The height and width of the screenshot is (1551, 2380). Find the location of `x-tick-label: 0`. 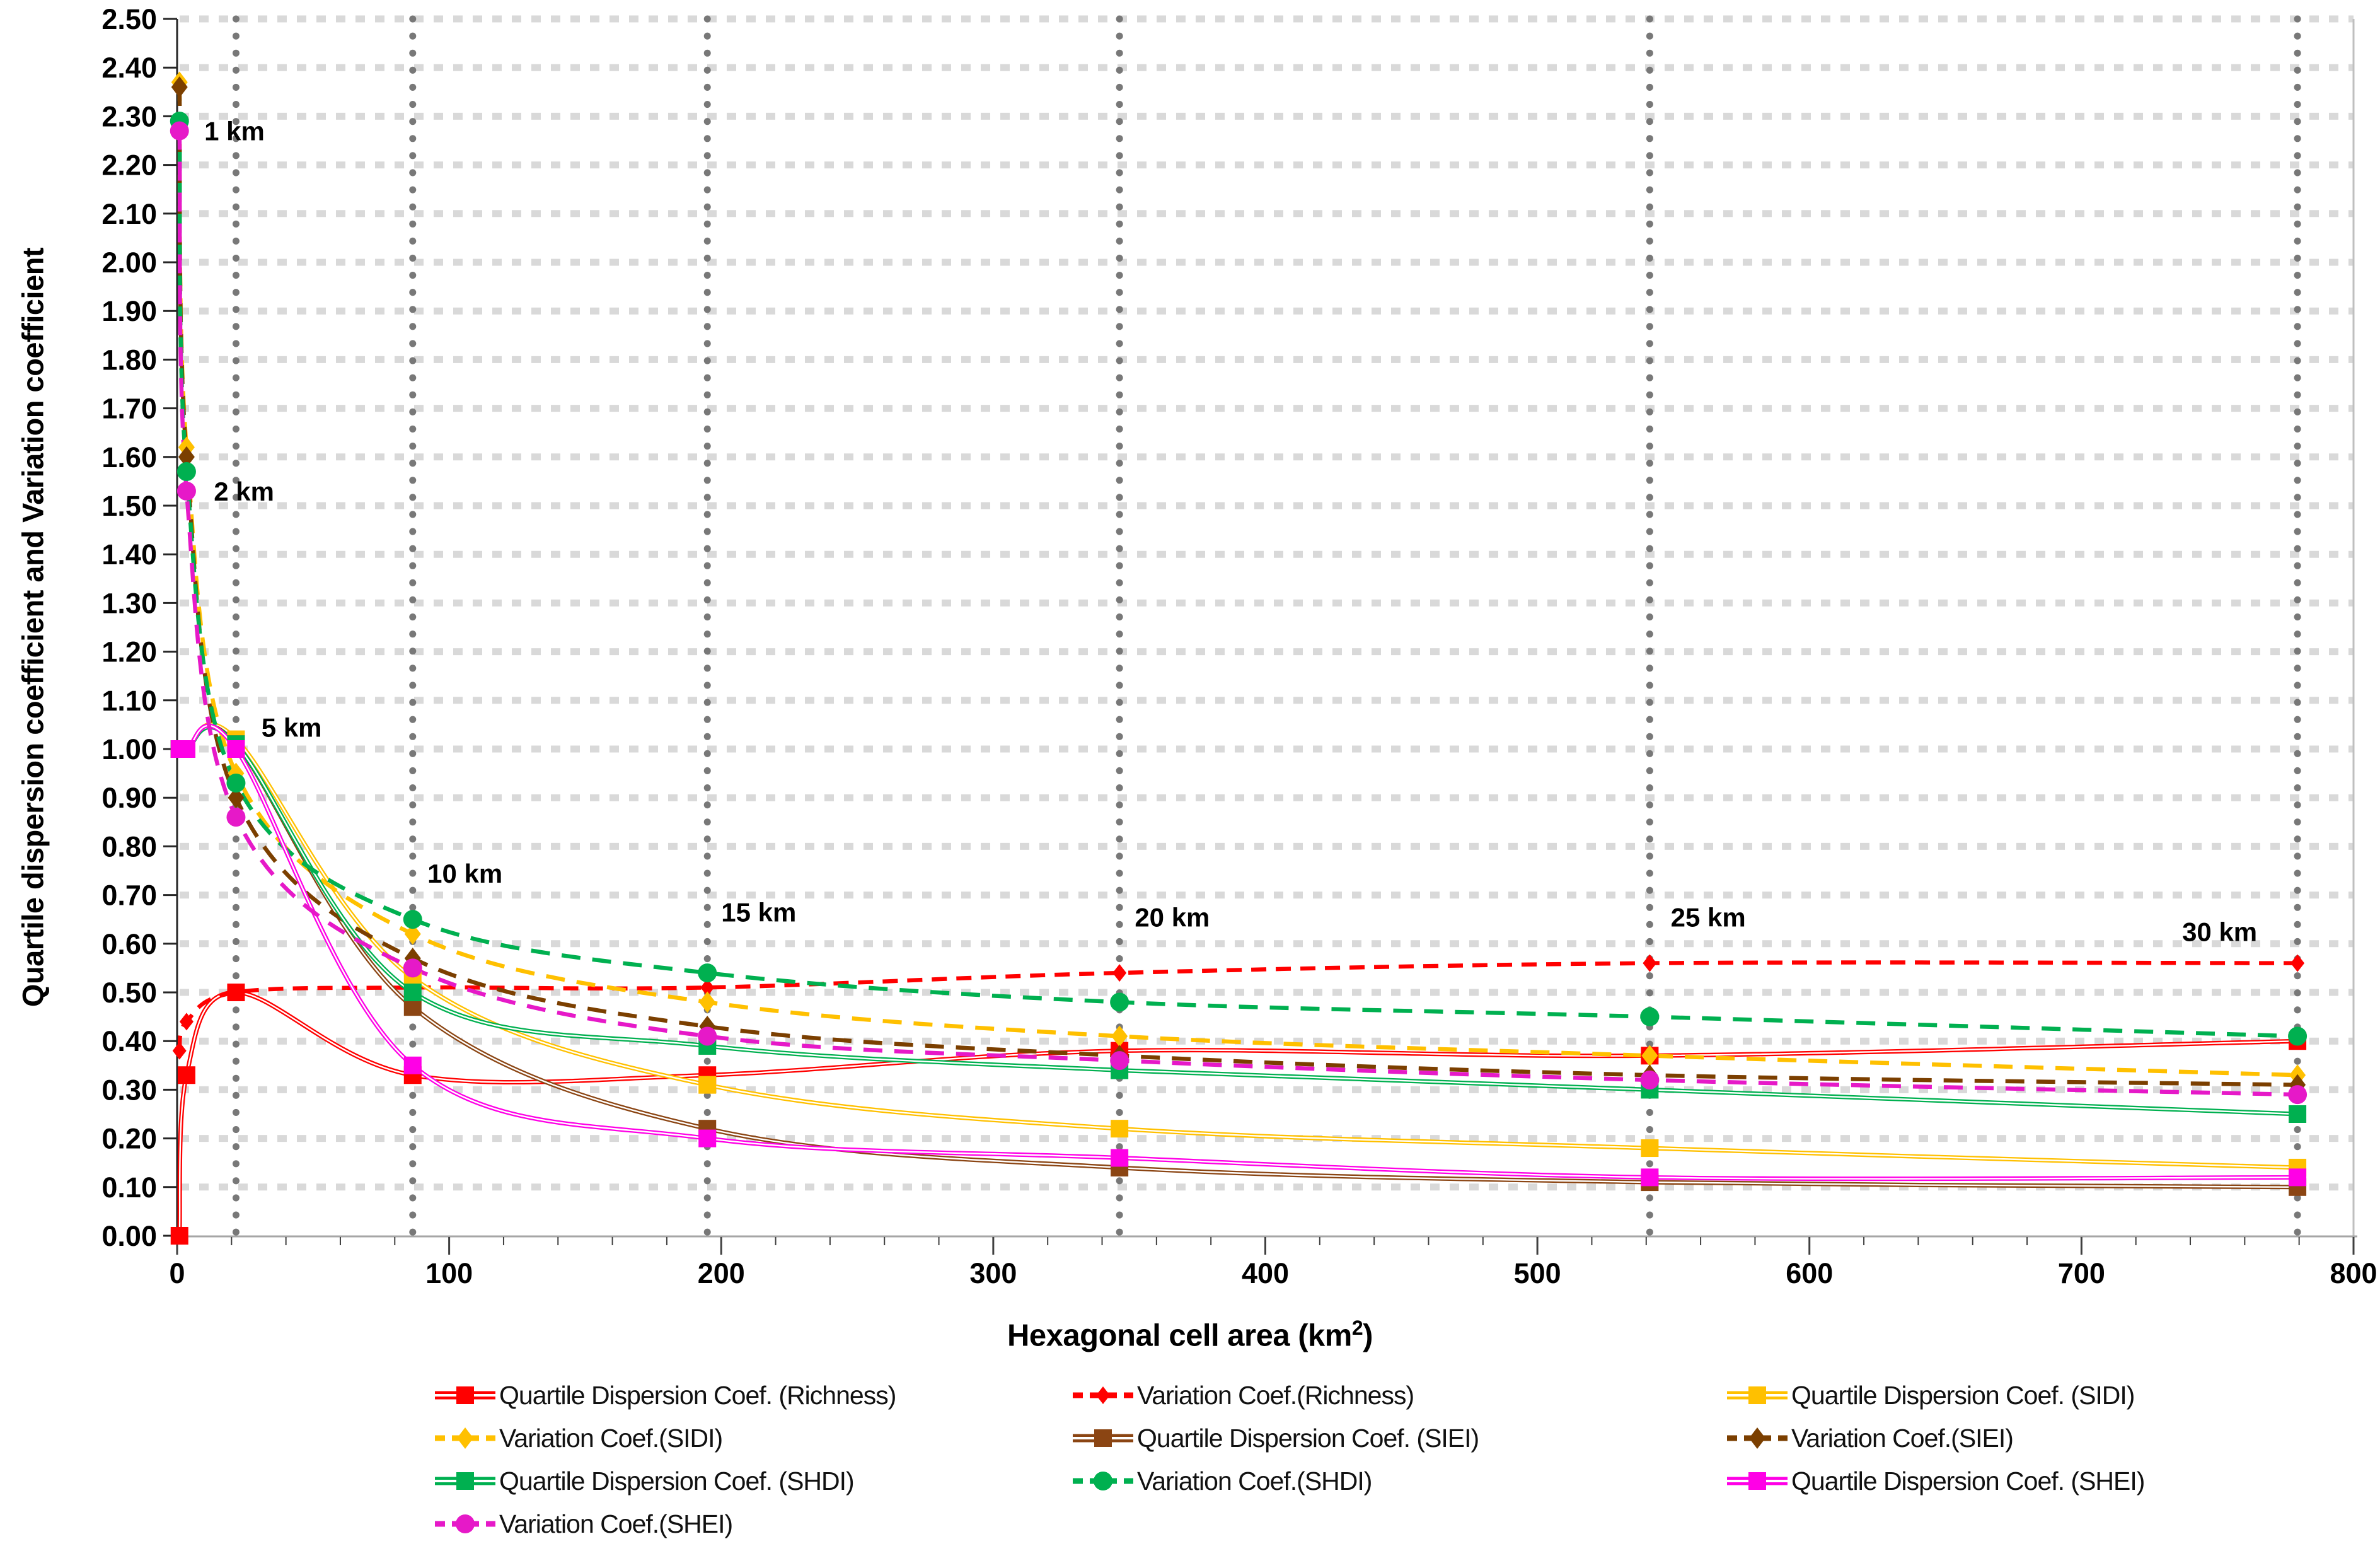

x-tick-label: 0 is located at coordinates (177, 1273).